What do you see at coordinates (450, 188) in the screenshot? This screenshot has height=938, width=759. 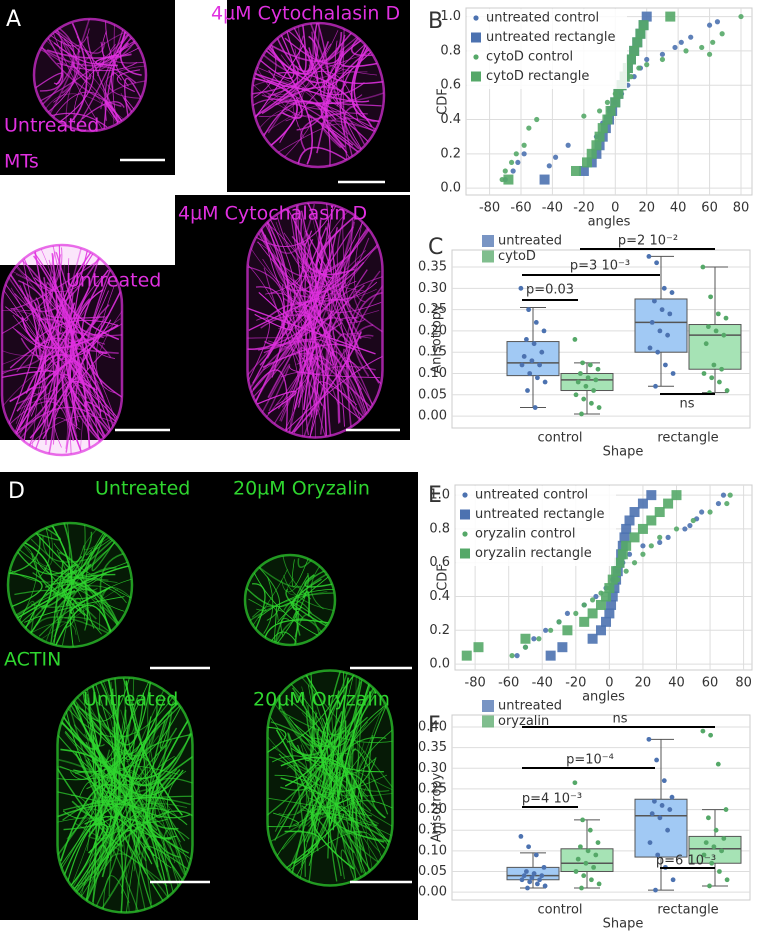 I see `y-tick-label: 0.0` at bounding box center [450, 188].